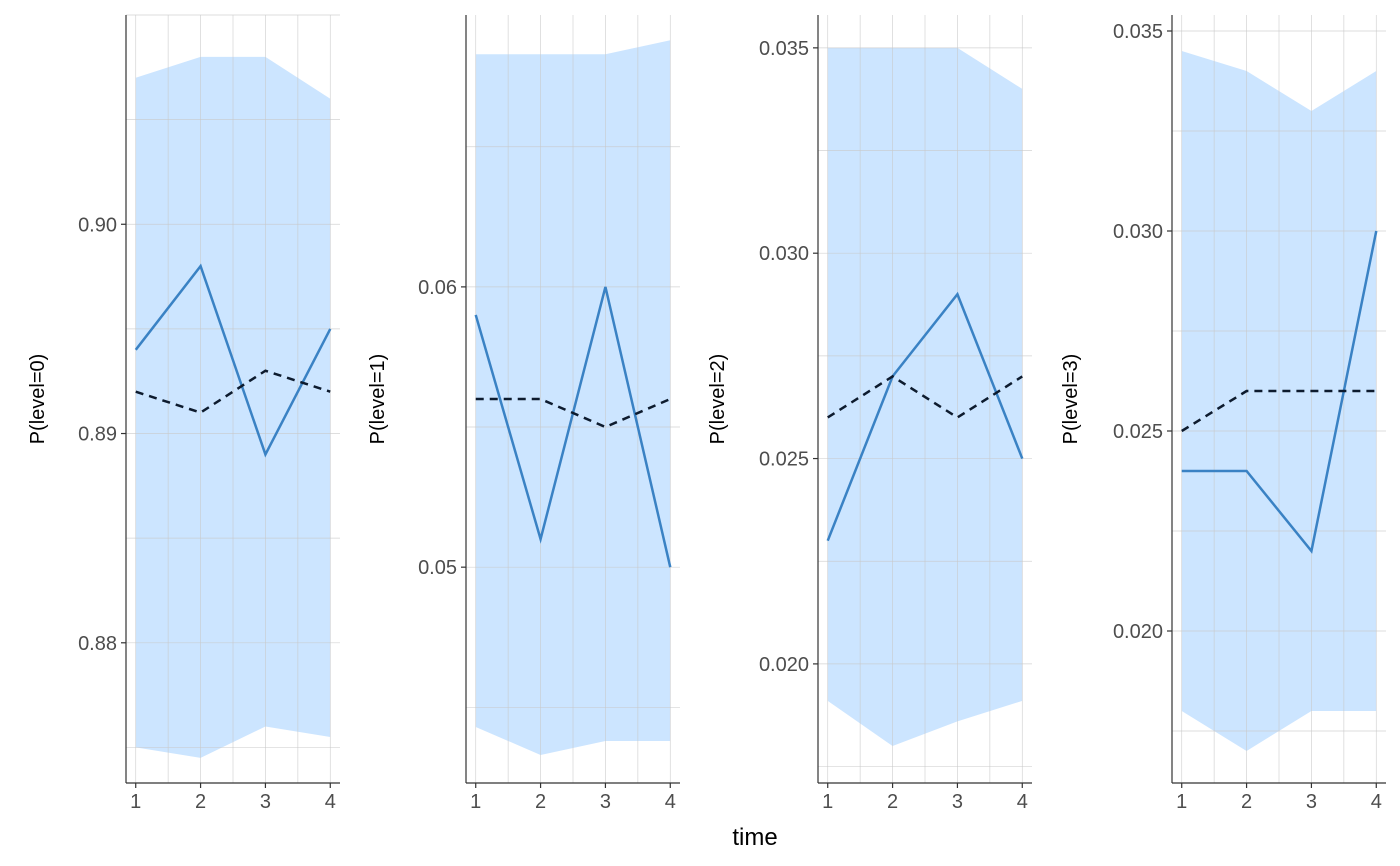 This screenshot has width=1400, height=866. Describe the element at coordinates (754, 837) in the screenshot. I see `x-axis-title: time` at that location.